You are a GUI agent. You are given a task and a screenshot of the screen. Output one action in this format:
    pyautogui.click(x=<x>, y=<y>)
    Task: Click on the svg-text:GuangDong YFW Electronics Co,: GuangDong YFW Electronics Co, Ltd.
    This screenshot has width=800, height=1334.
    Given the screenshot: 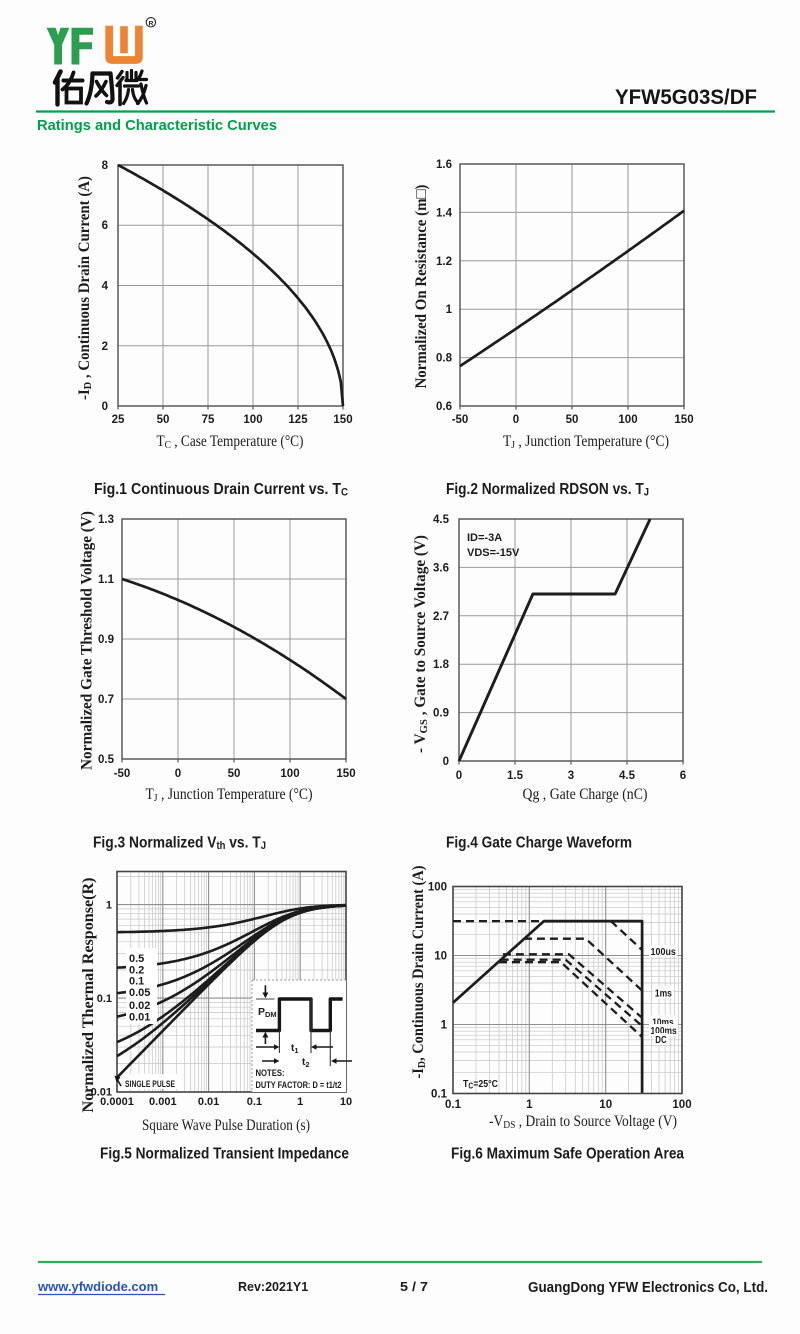 What is the action you would take?
    pyautogui.click(x=648, y=1288)
    